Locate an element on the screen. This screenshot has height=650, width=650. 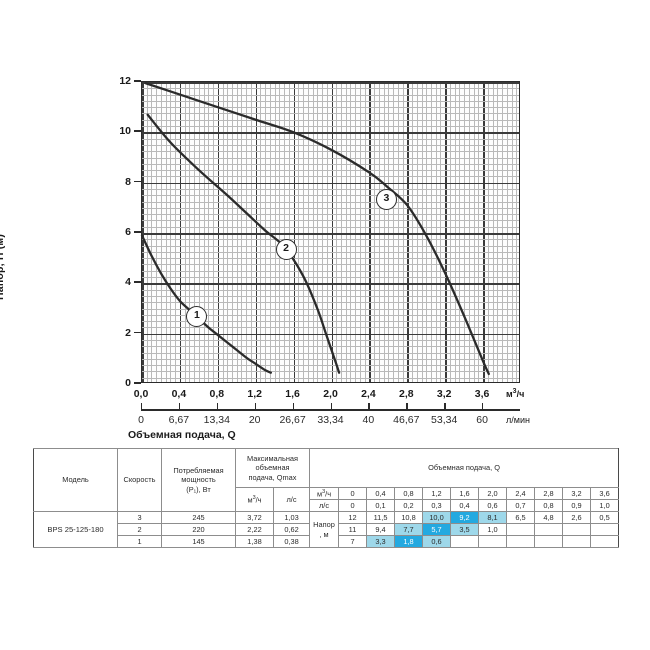
flow-ls-9: 1,0 is located at coordinates (605, 505).